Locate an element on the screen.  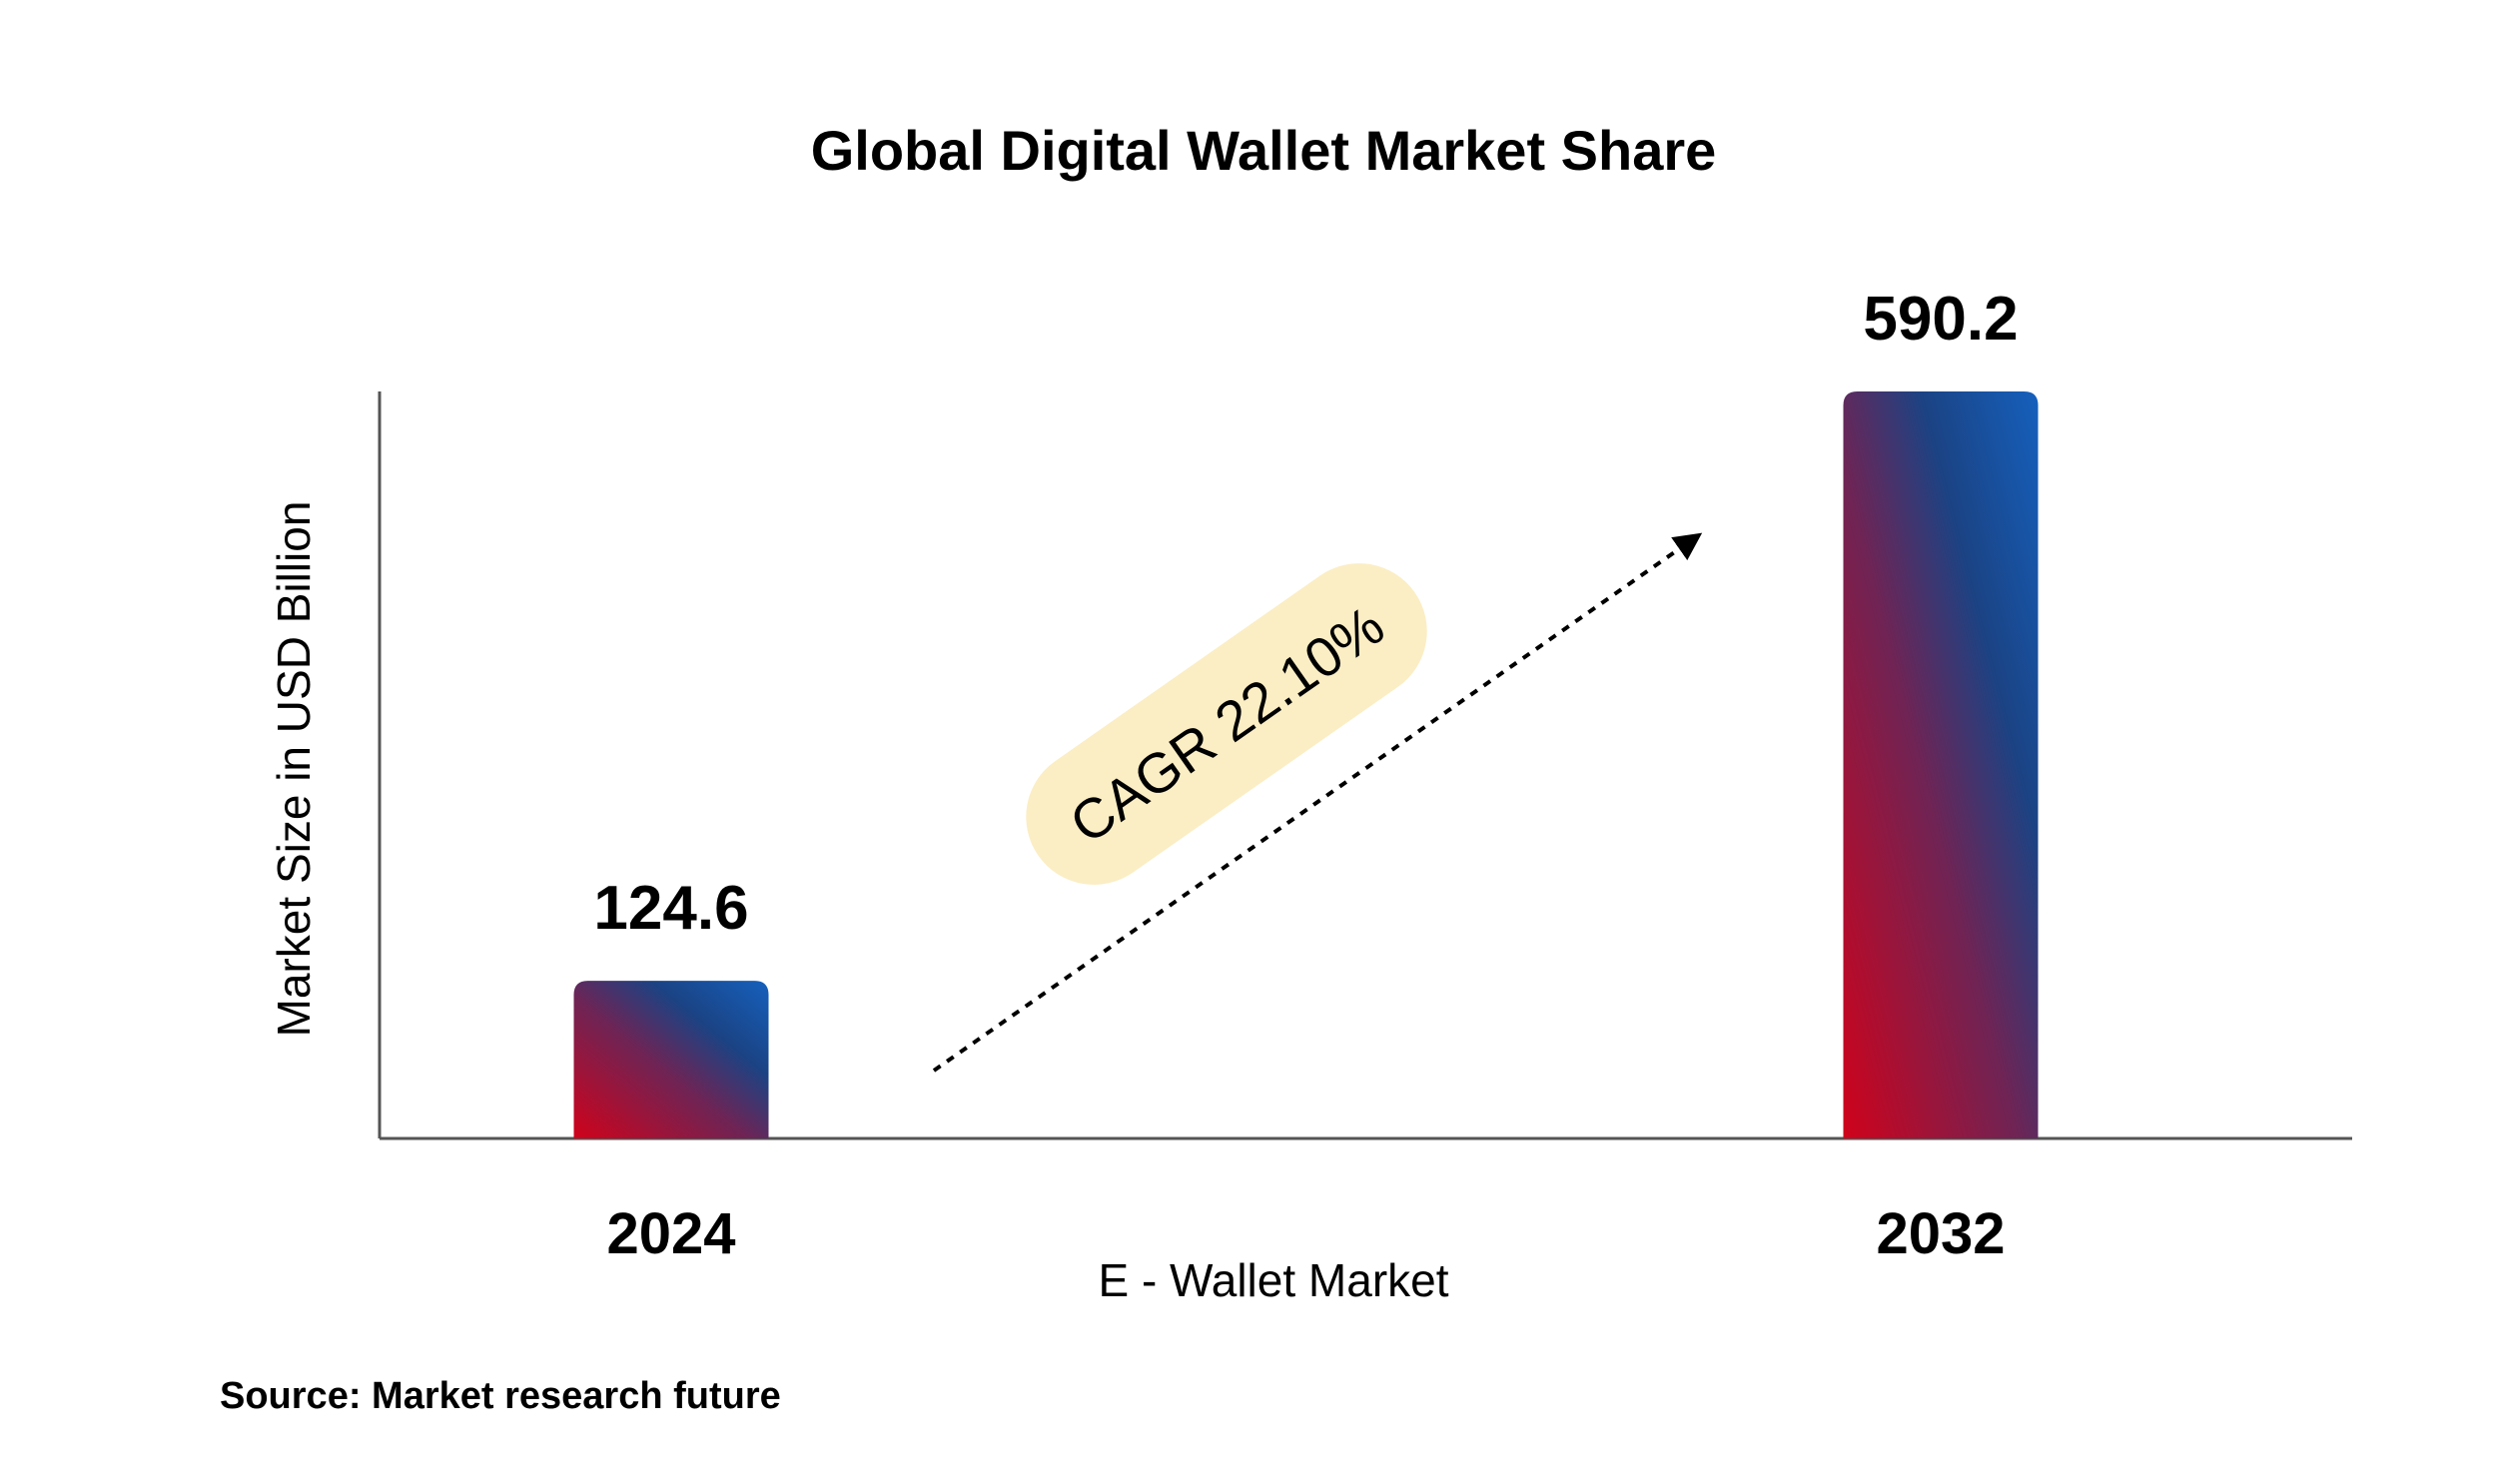
bar-2032 is located at coordinates (1941, 764).